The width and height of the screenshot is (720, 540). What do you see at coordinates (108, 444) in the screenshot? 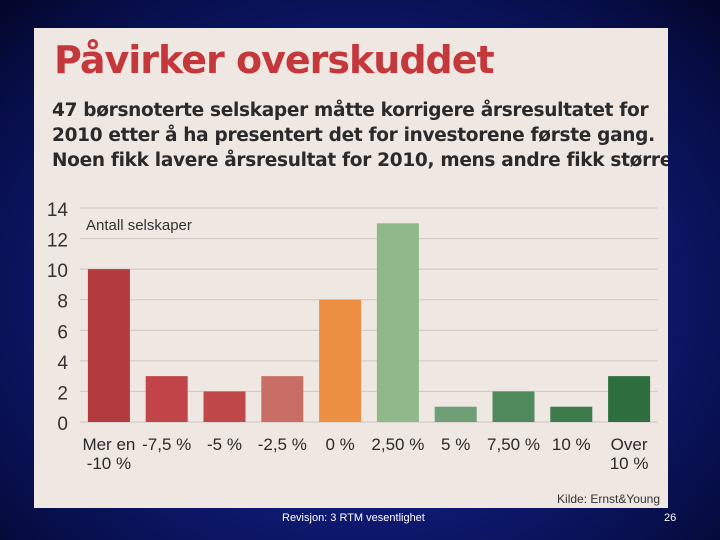
I see `x-tick-label: Mer en` at bounding box center [108, 444].